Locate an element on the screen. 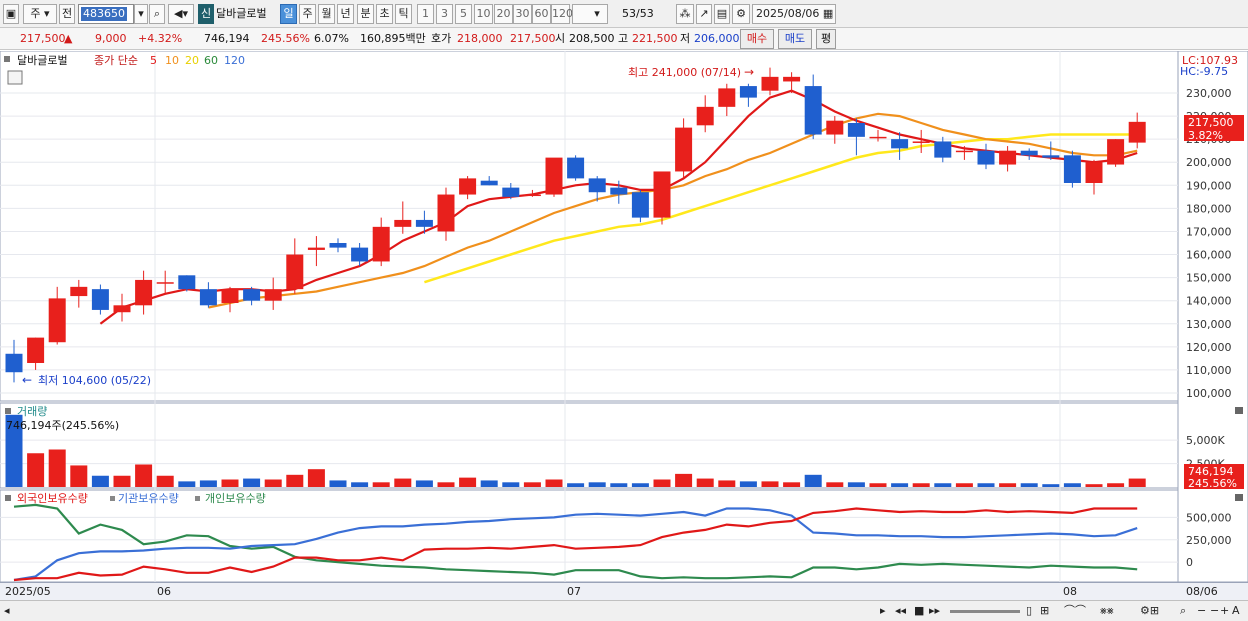 The height and width of the screenshot is (621, 1248). period-year: 년 is located at coordinates (345, 14).